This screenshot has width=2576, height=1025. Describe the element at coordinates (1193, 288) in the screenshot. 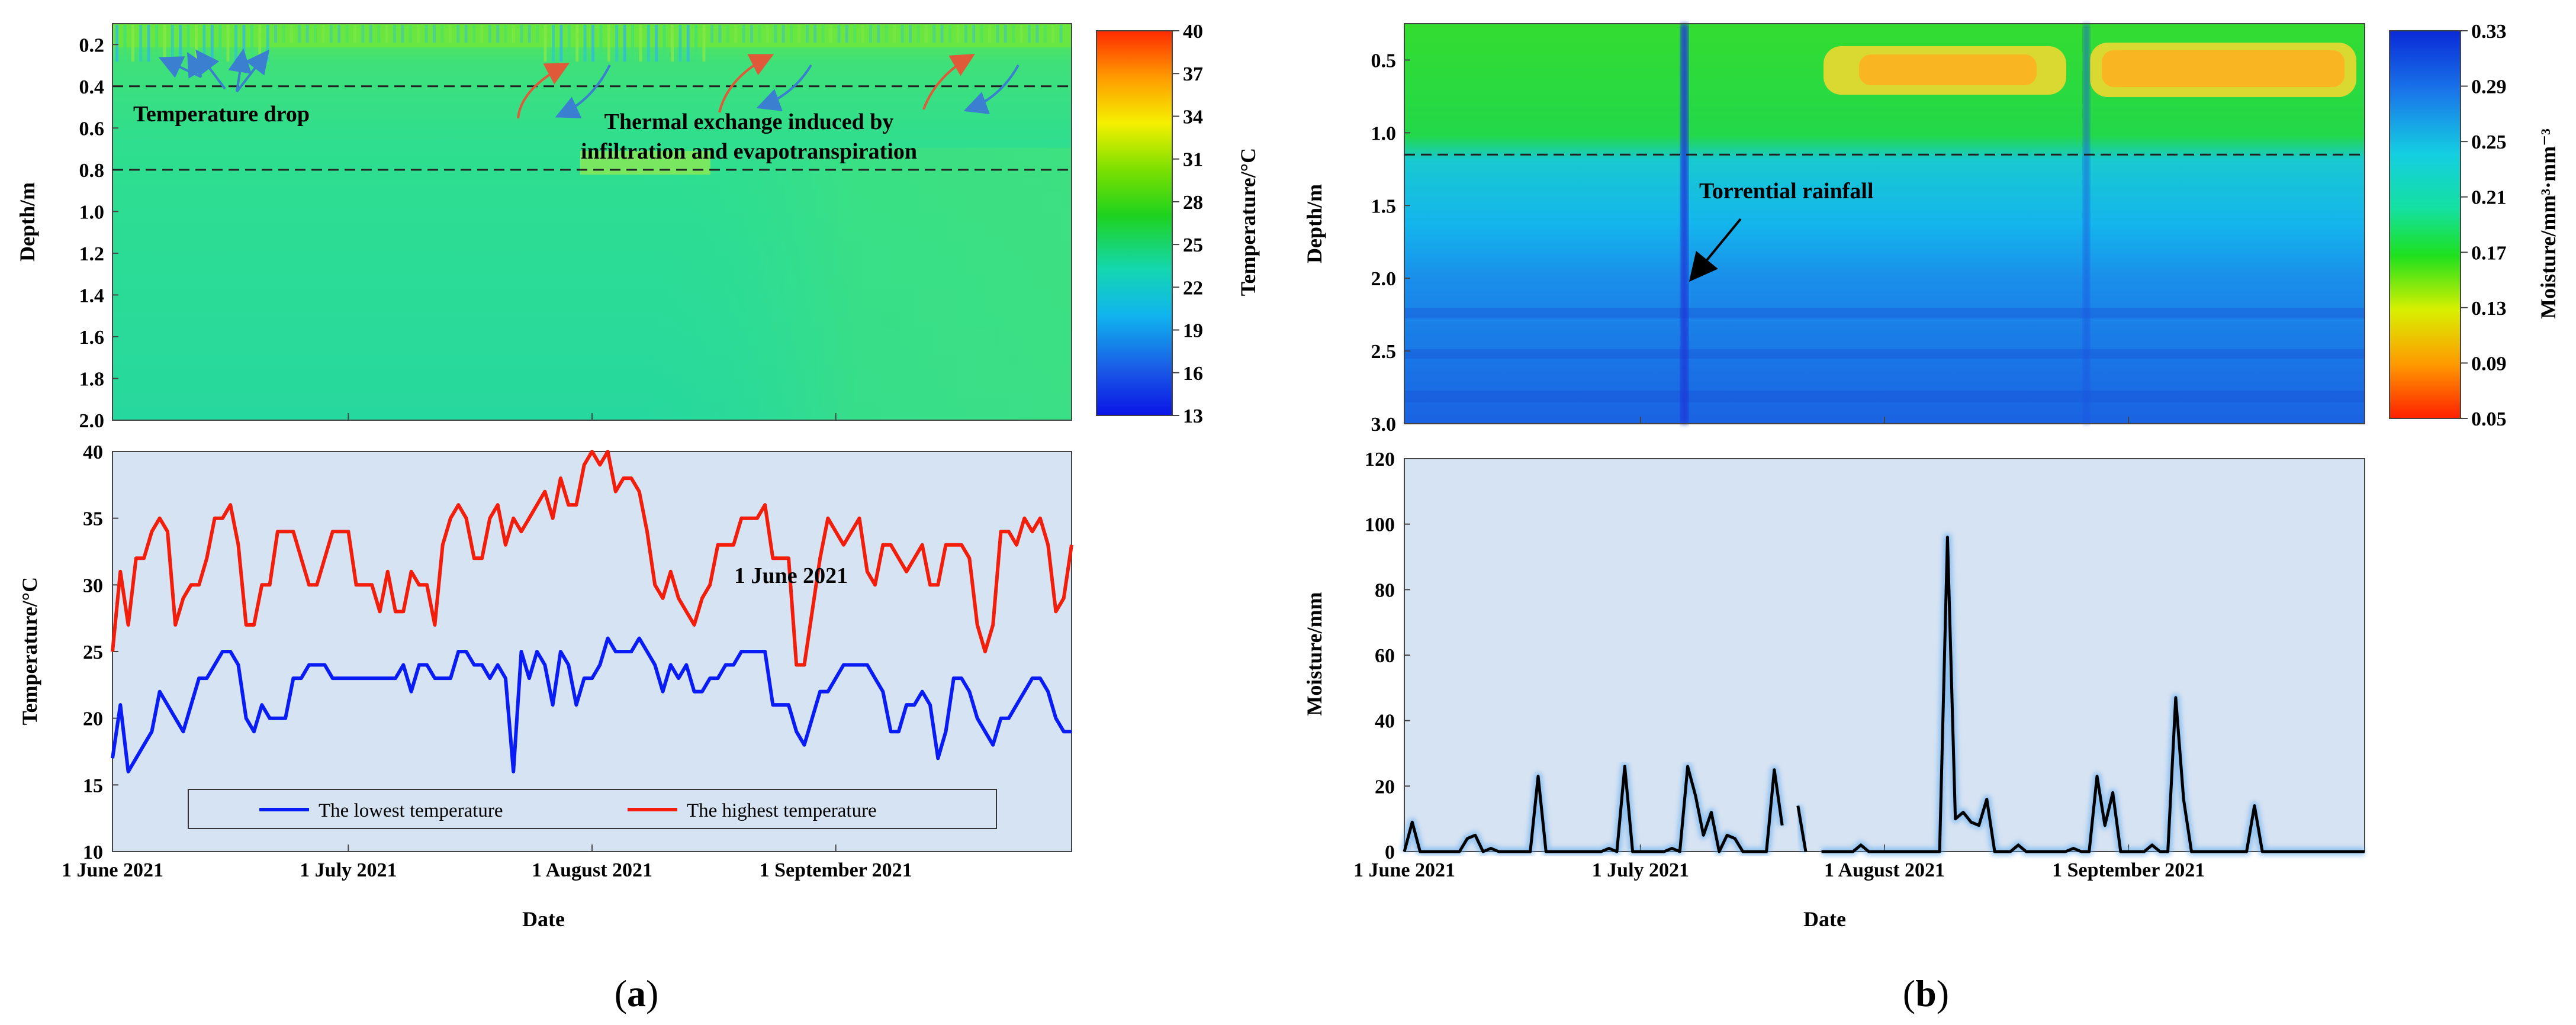

I see `temperature-colorbar-tick-label: 22` at that location.